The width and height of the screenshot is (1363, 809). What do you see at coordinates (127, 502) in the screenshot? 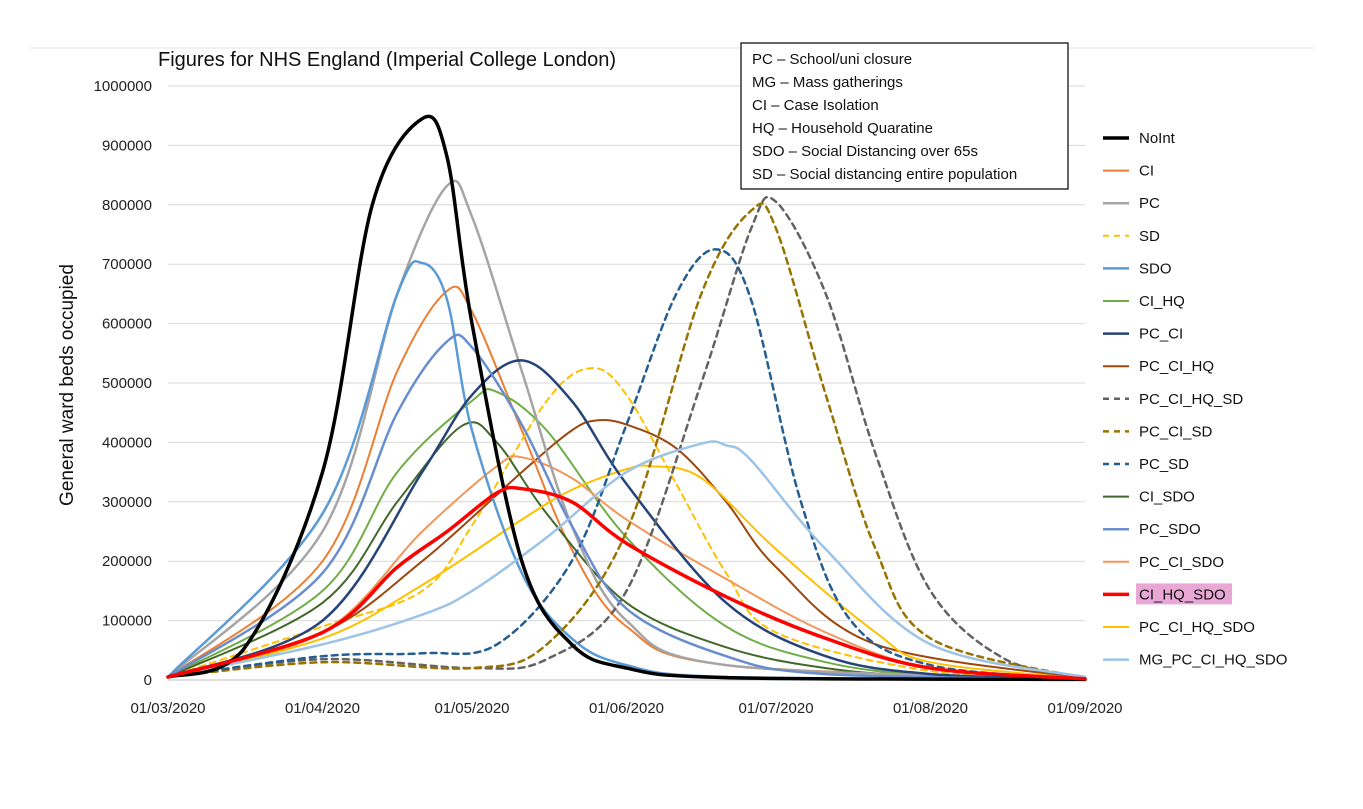
I see `y-tick-label: 300000` at bounding box center [127, 502].